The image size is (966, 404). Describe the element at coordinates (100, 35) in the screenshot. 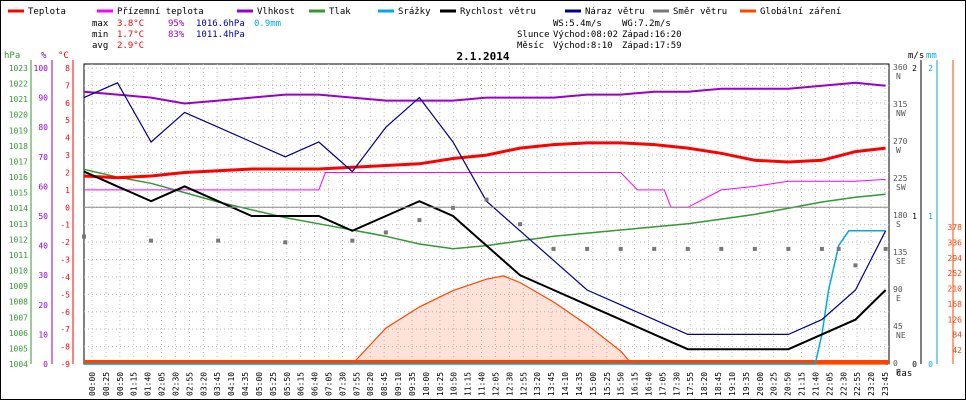

I see `stat-min-label: min` at that location.